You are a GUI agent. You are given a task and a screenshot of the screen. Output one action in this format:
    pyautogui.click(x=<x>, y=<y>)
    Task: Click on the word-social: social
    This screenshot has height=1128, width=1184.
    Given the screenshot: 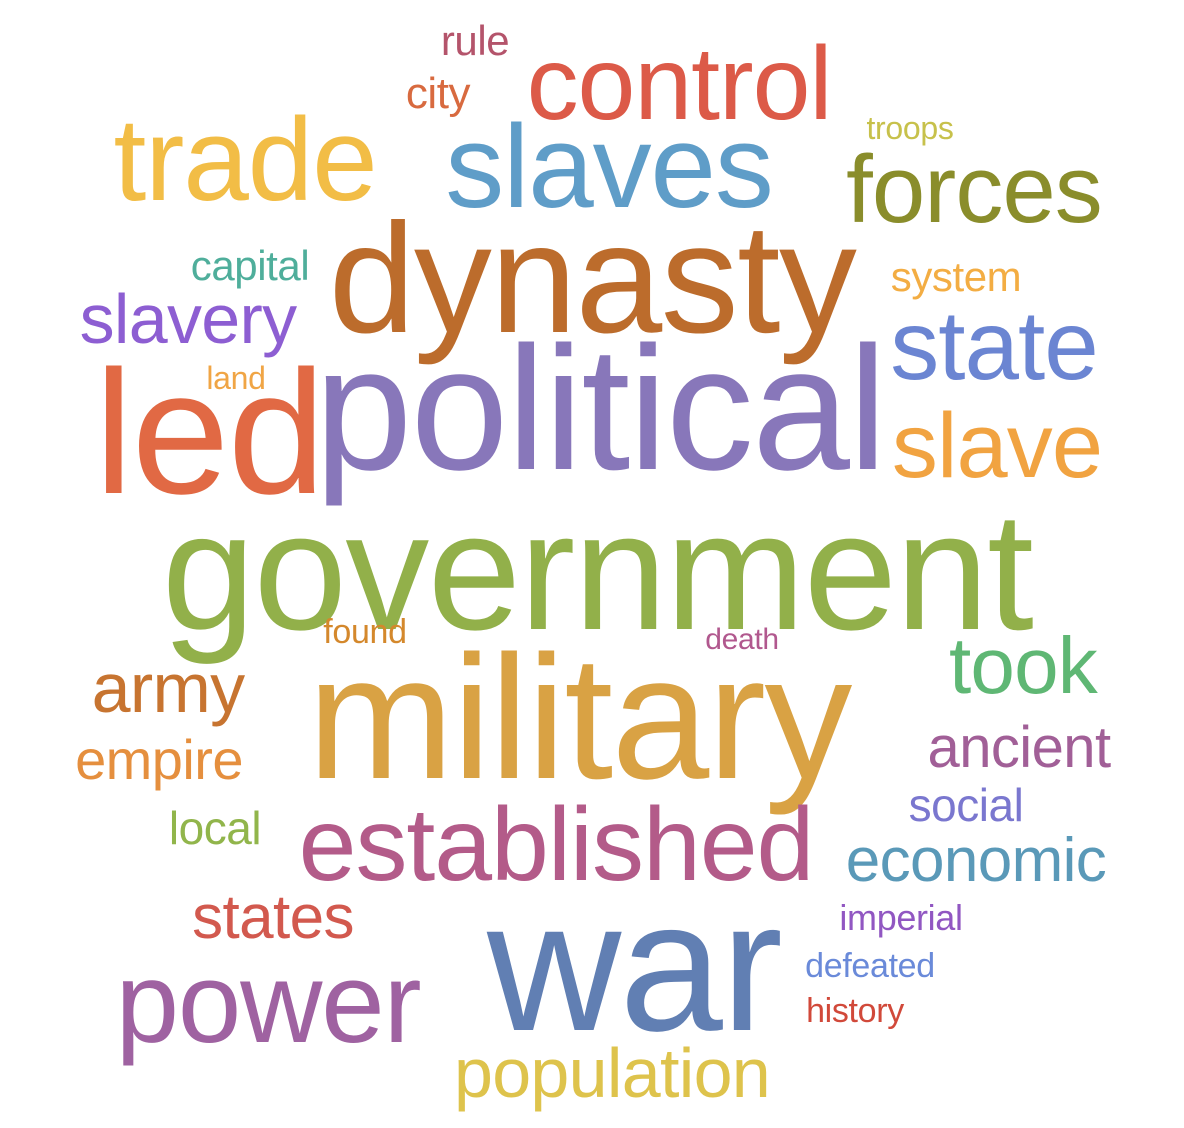 What is the action you would take?
    pyautogui.click(x=966, y=805)
    